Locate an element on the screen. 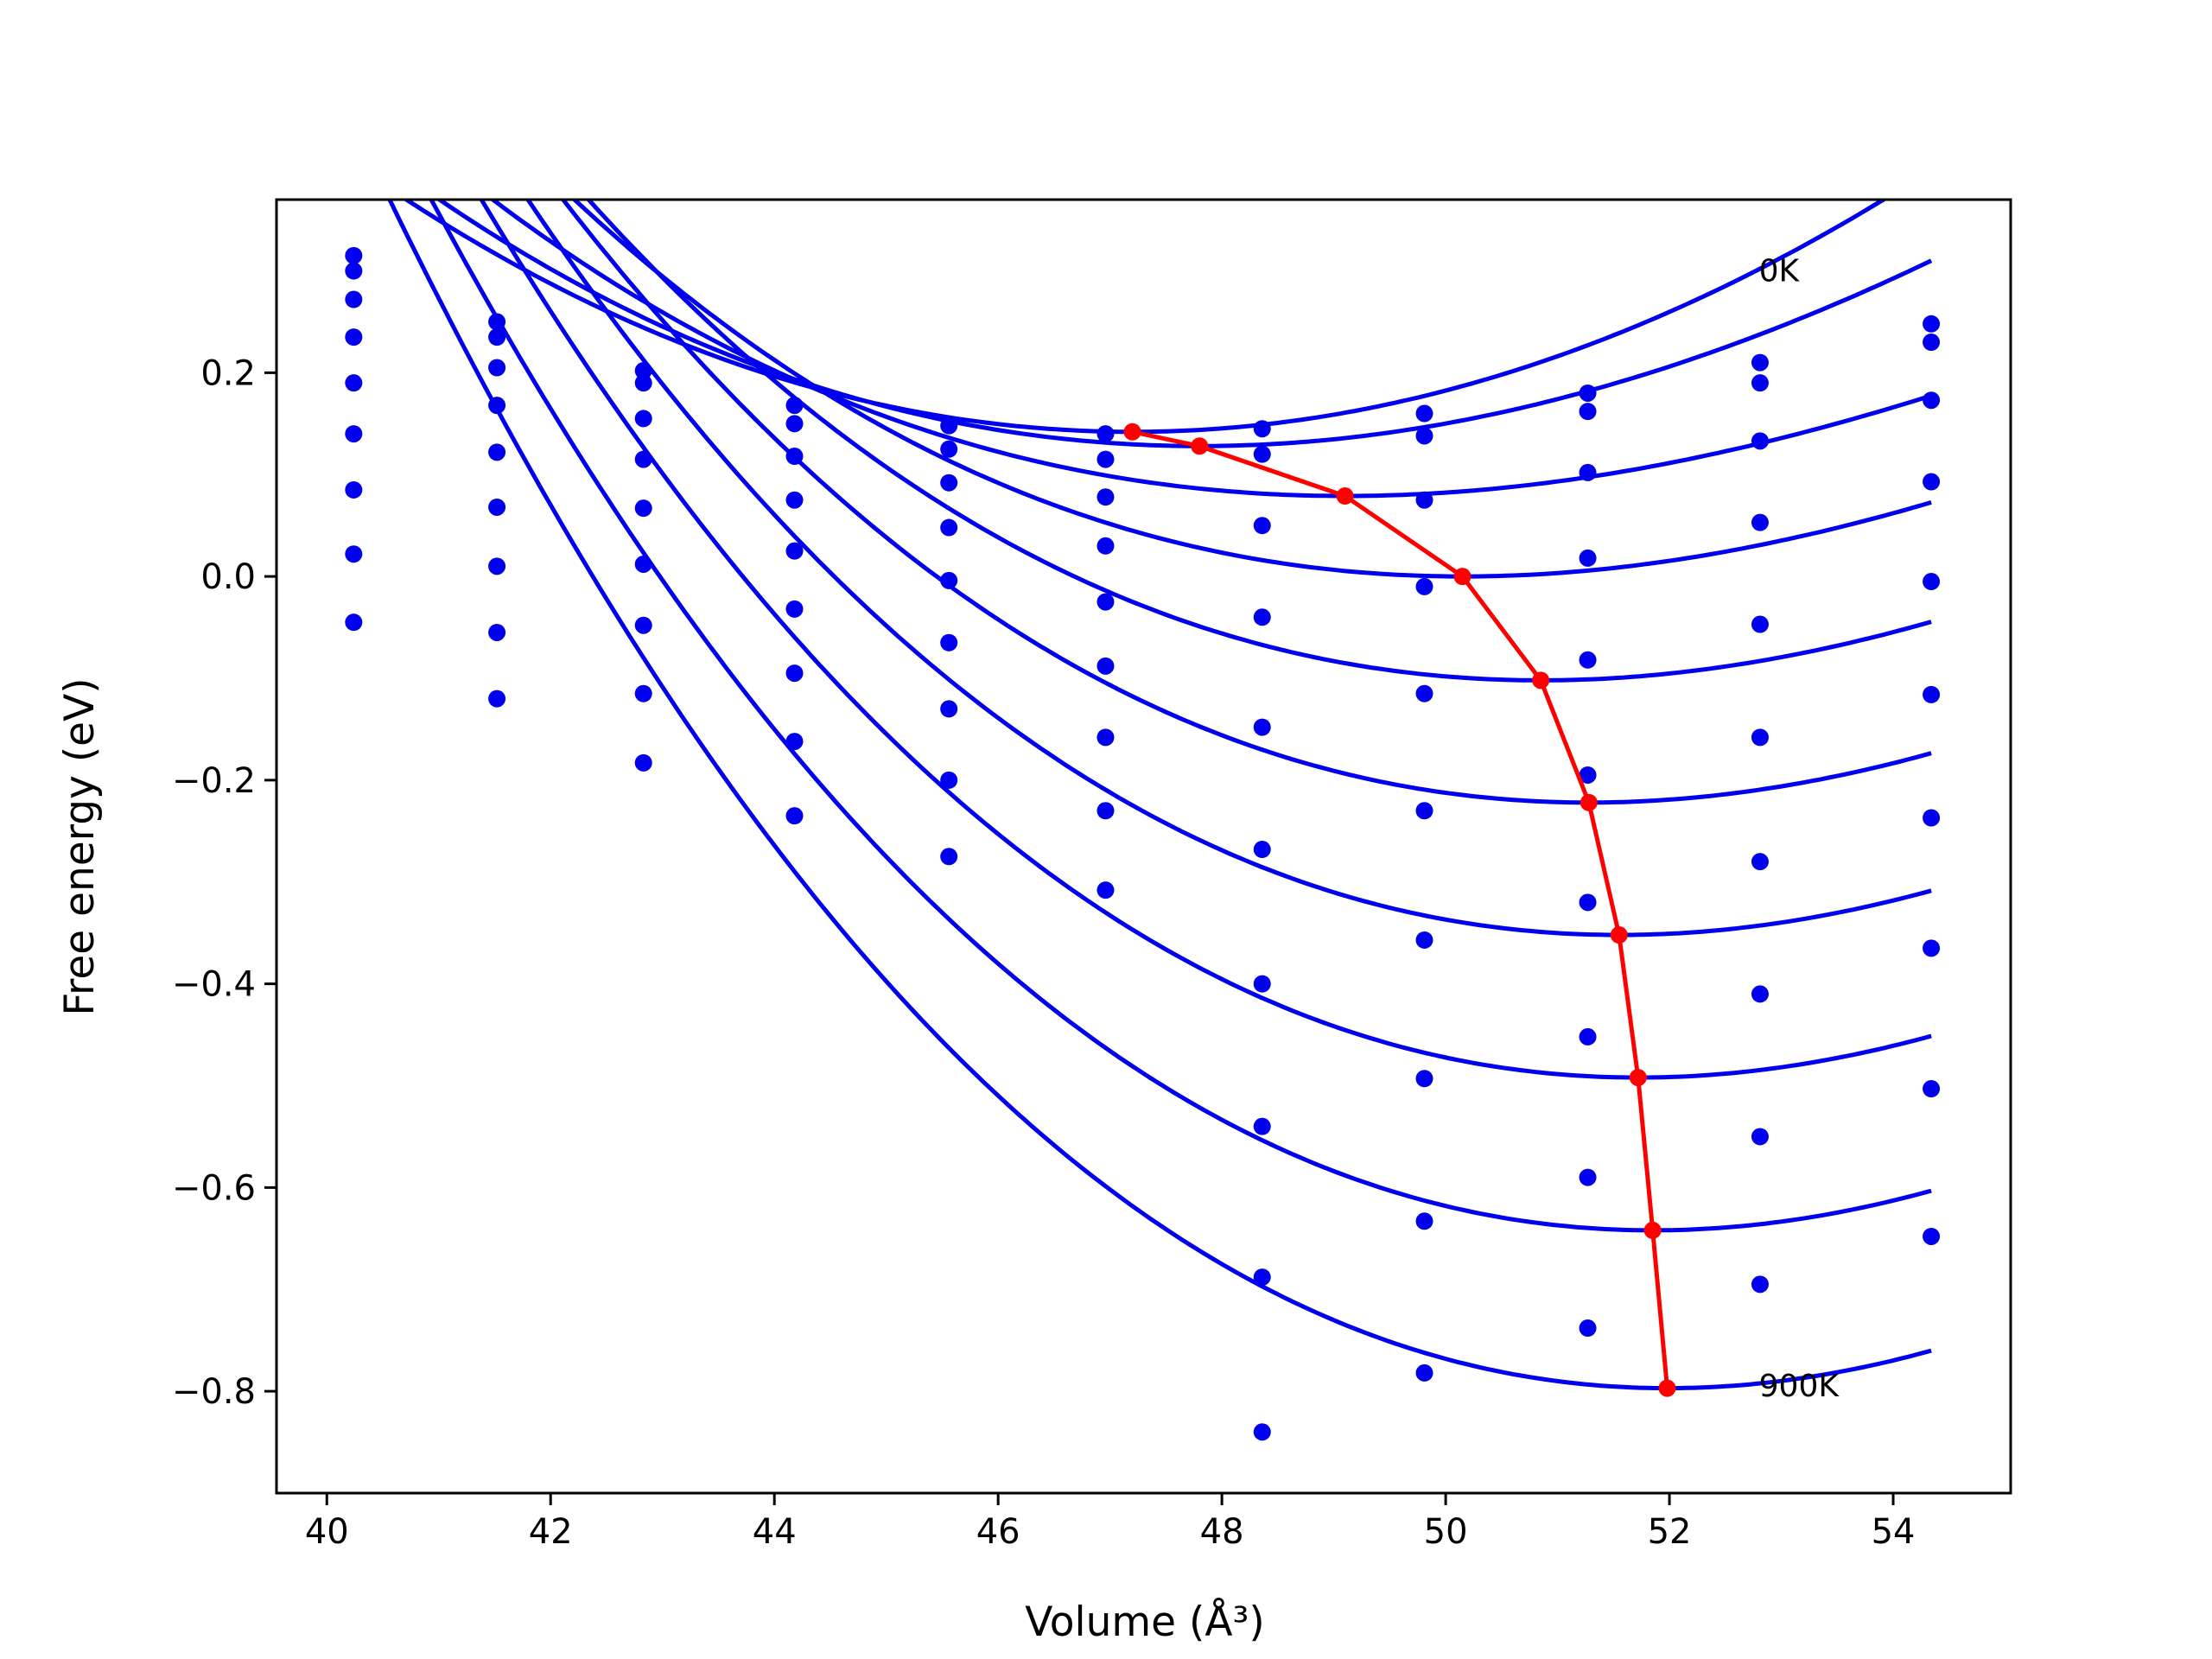 Image resolution: width=2212 pixels, height=1659 pixels. y-tick-label: −0.8 is located at coordinates (214, 1392).